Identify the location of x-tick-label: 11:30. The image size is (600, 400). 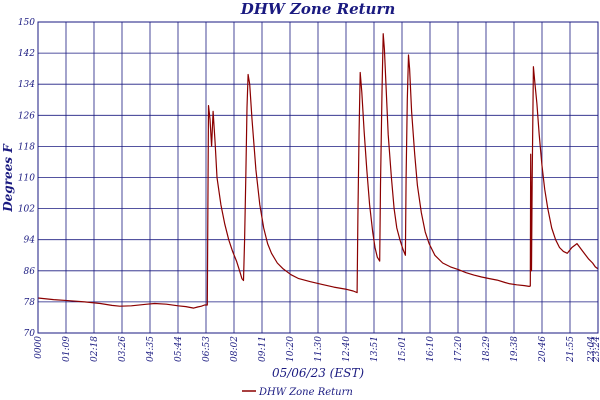
(319, 349).